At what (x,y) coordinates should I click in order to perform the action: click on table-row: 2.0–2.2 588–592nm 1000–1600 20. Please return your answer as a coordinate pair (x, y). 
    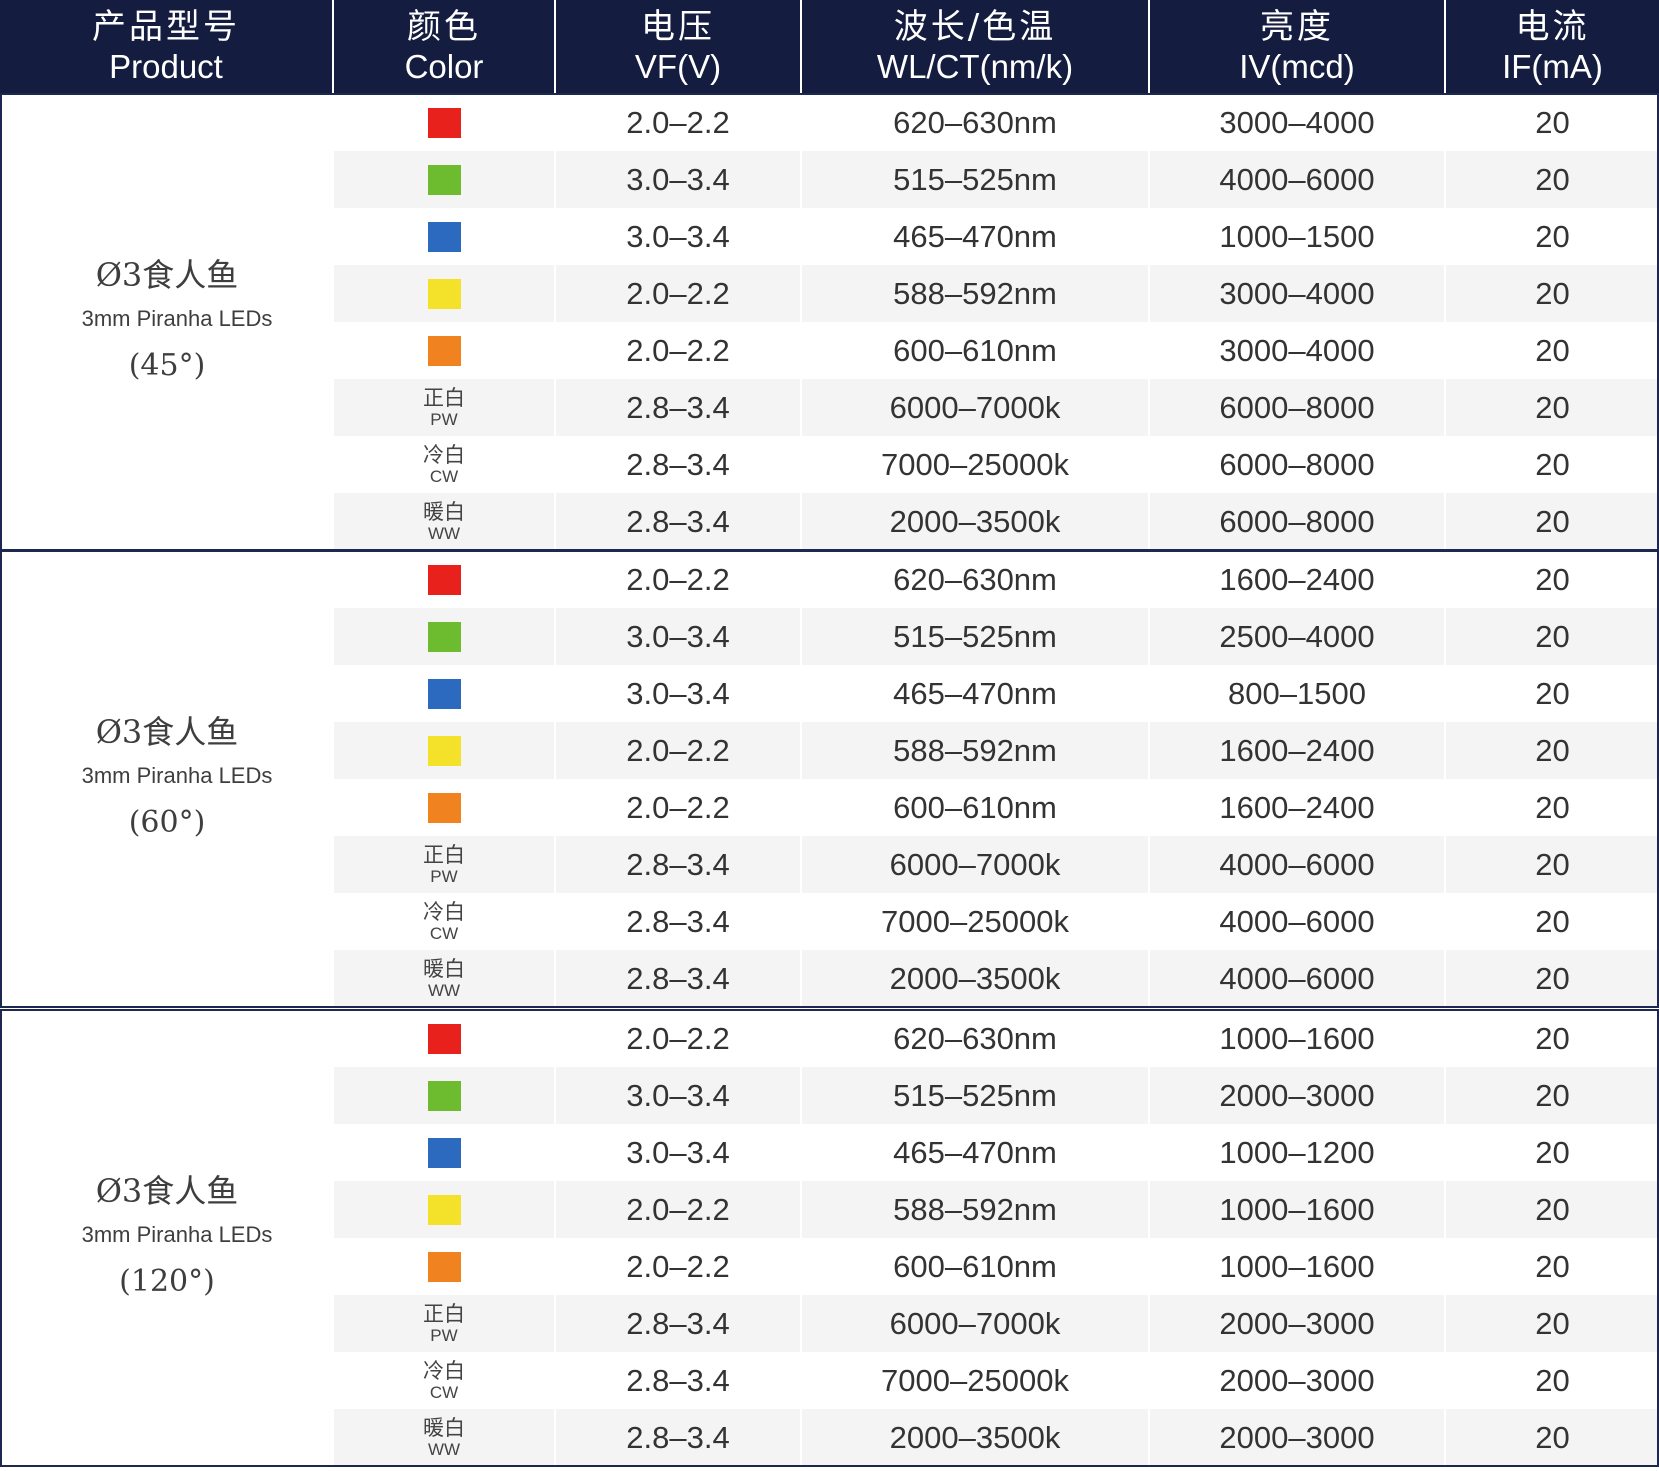
    Looking at the image, I should click on (996, 1209).